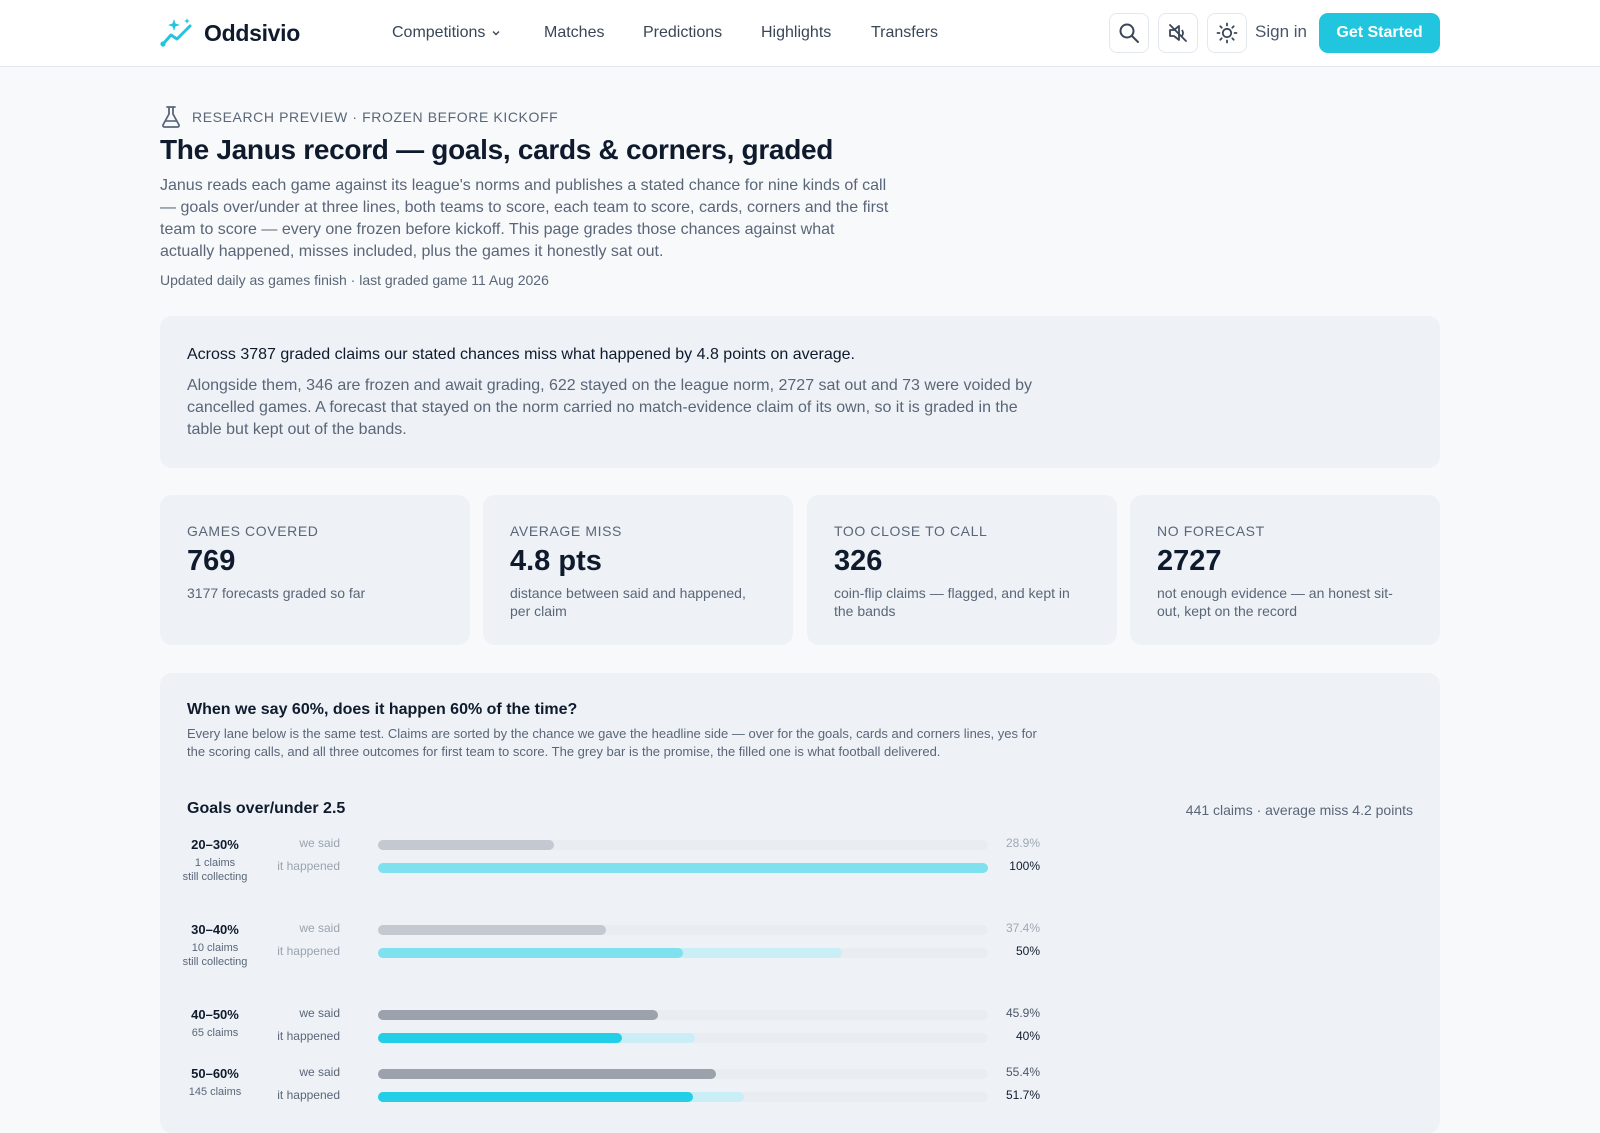  I want to click on lane-title: Goals over/under 2.5, so click(266, 808).